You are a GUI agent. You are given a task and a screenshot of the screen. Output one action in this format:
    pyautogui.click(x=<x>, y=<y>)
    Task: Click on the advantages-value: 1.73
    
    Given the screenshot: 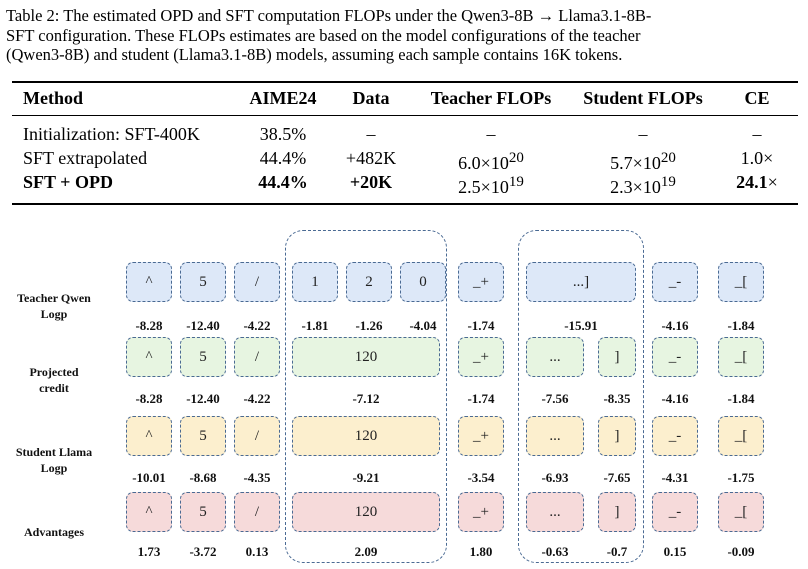 What is the action you would take?
    pyautogui.click(x=149, y=551)
    